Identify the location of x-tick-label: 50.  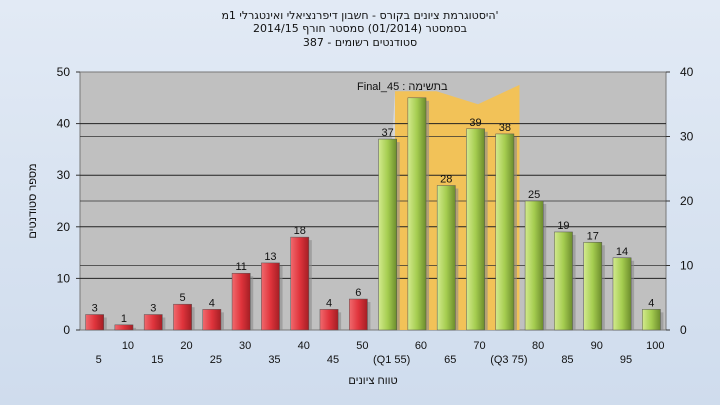
(362, 346).